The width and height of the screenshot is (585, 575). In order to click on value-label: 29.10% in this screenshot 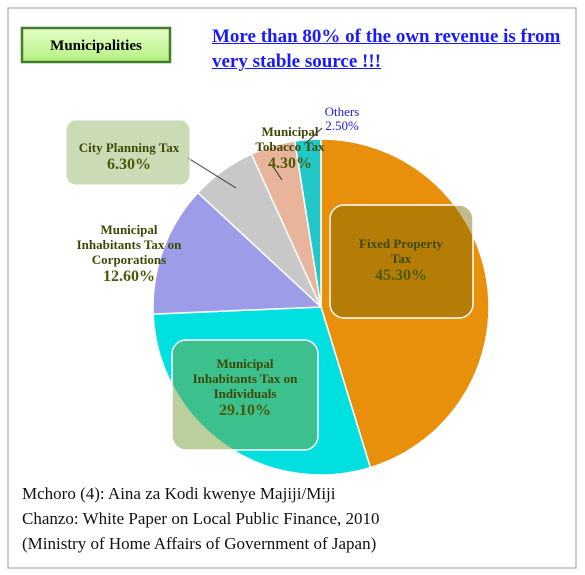, I will do `click(245, 410)`.